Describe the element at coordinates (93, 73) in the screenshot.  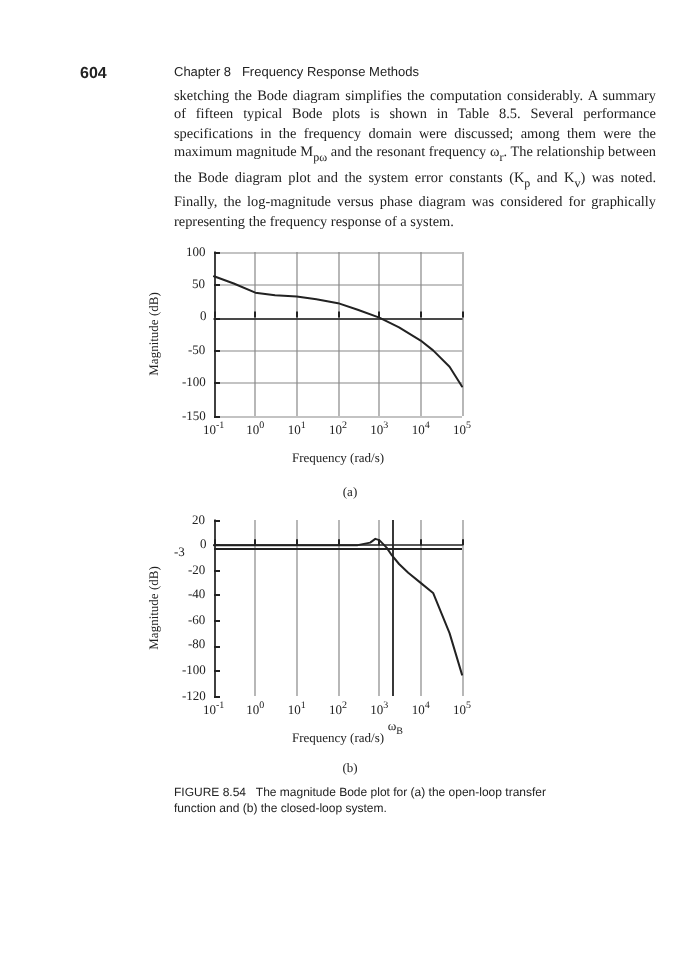
I see `text: 604` at that location.